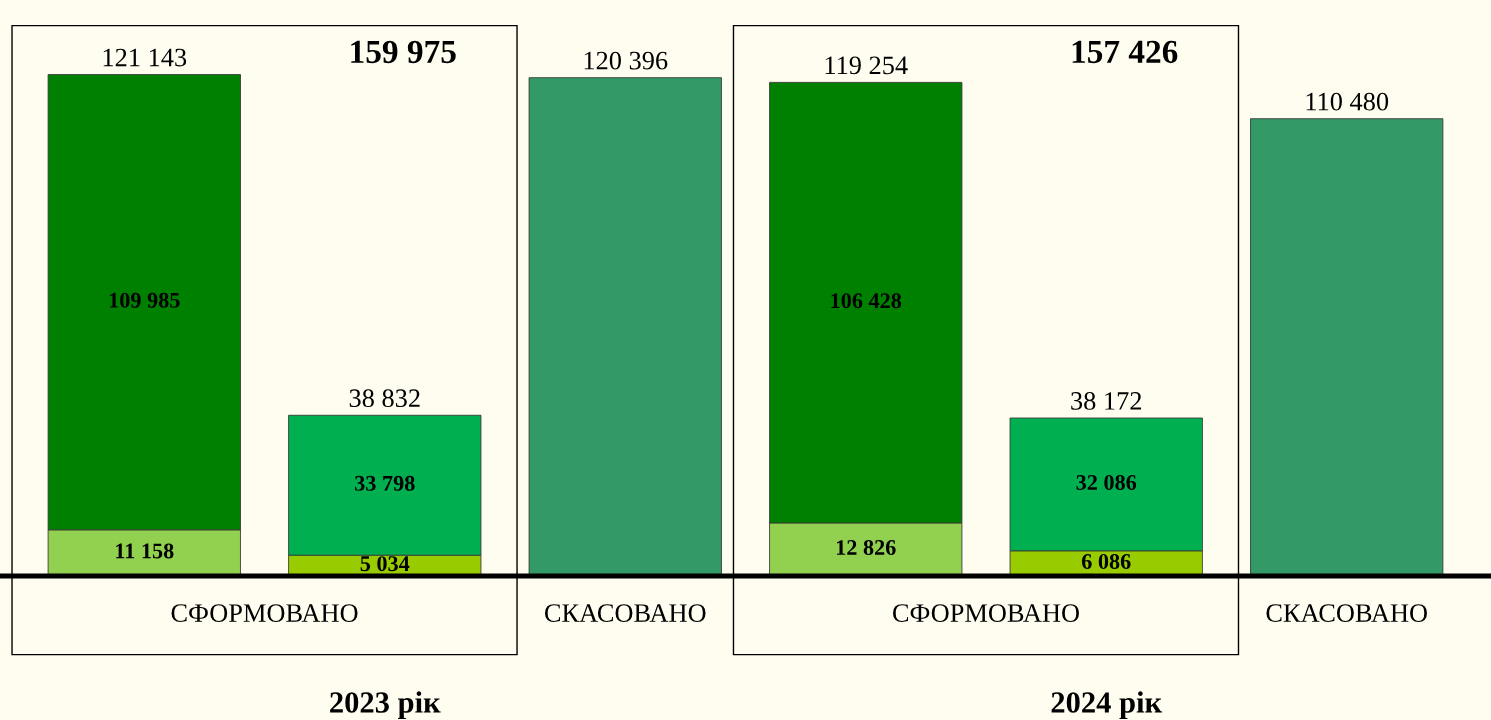  Describe the element at coordinates (384, 398) in the screenshot. I see `total-label: 38 832` at that location.